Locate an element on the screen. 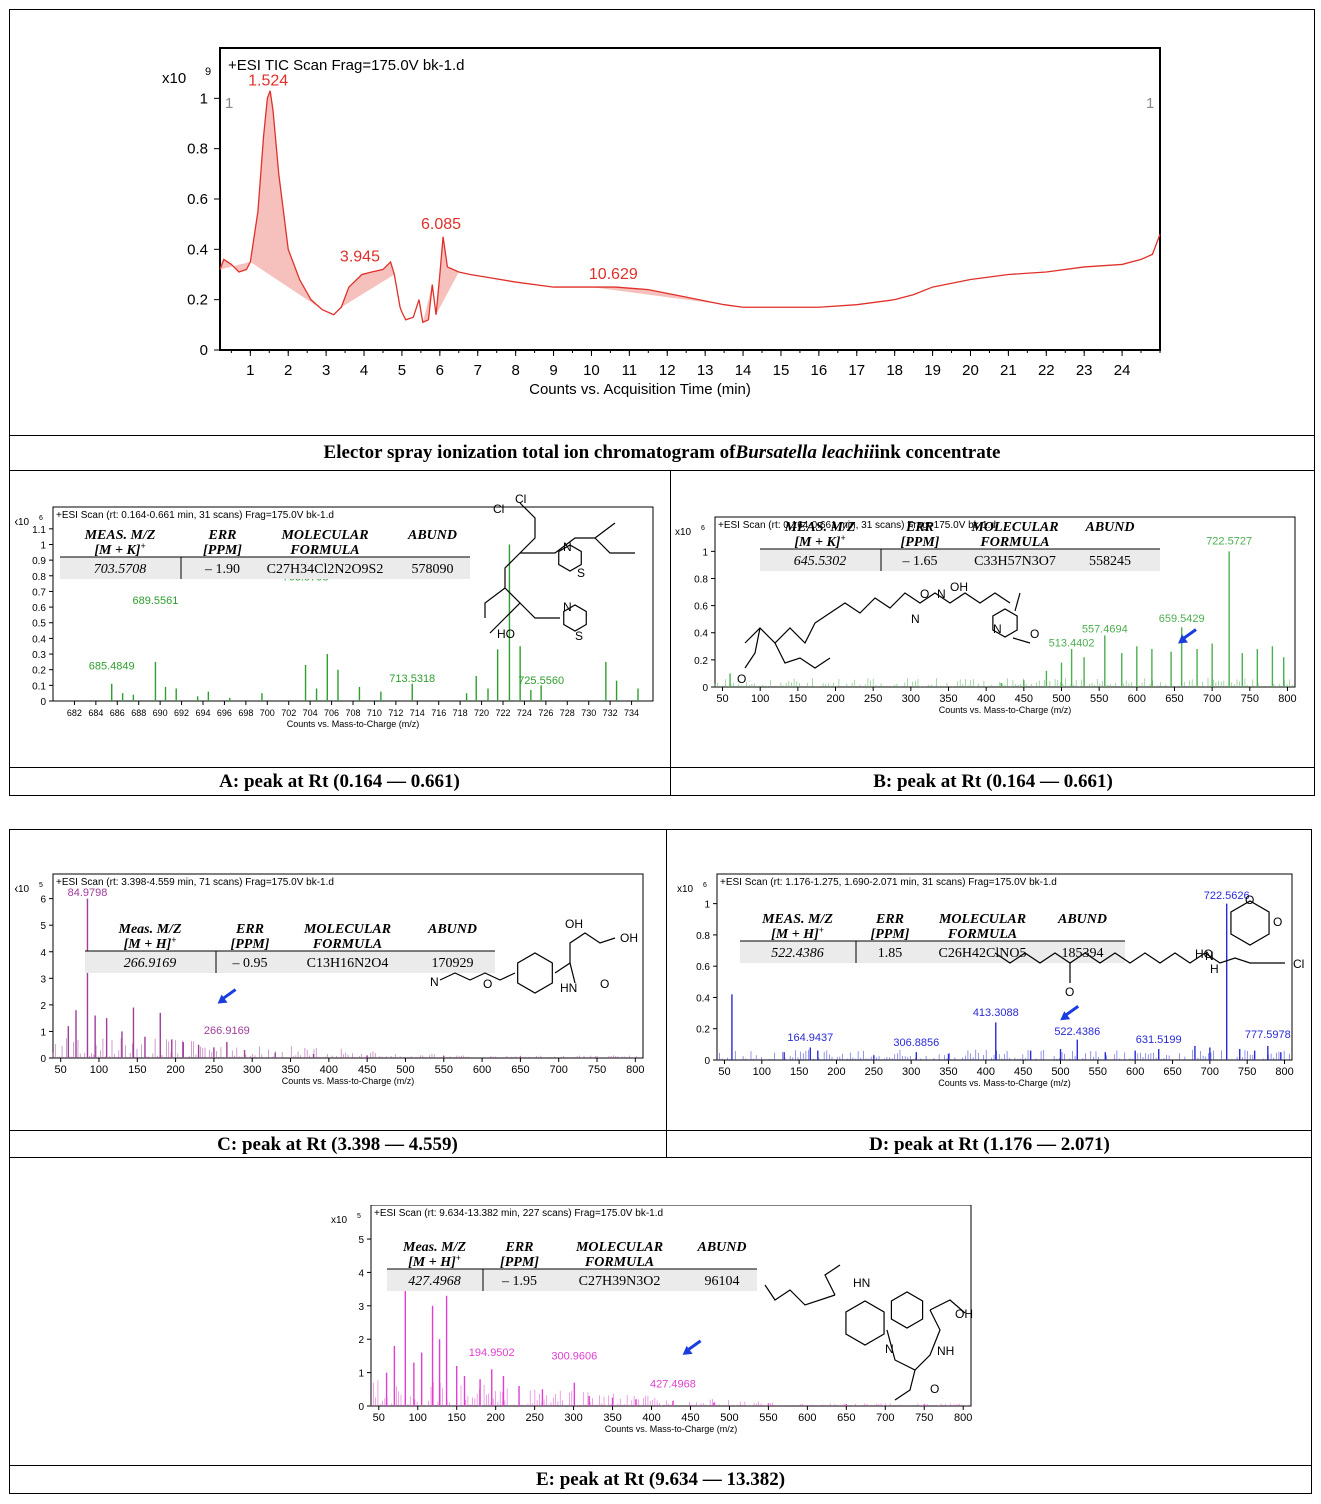  peak-label: 266.9169 is located at coordinates (227, 1031).